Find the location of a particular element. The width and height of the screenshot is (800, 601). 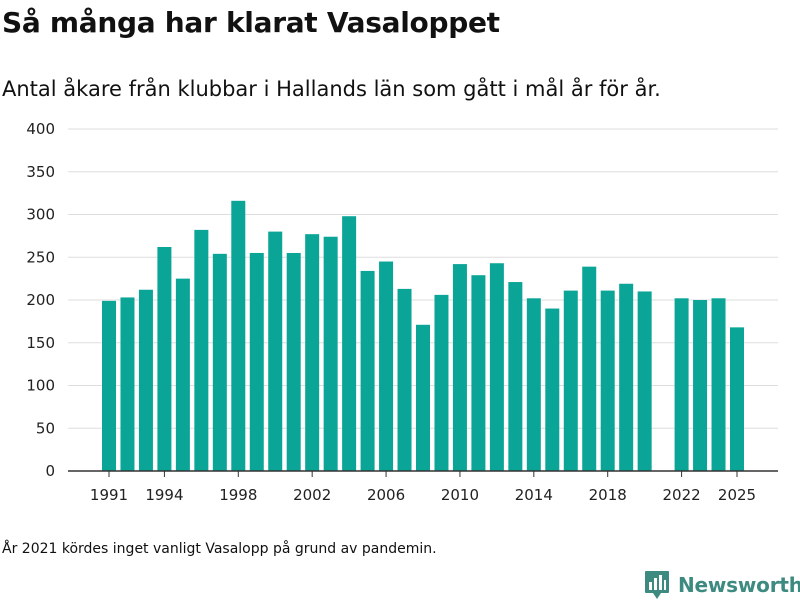

bar-1991 is located at coordinates (109, 385).